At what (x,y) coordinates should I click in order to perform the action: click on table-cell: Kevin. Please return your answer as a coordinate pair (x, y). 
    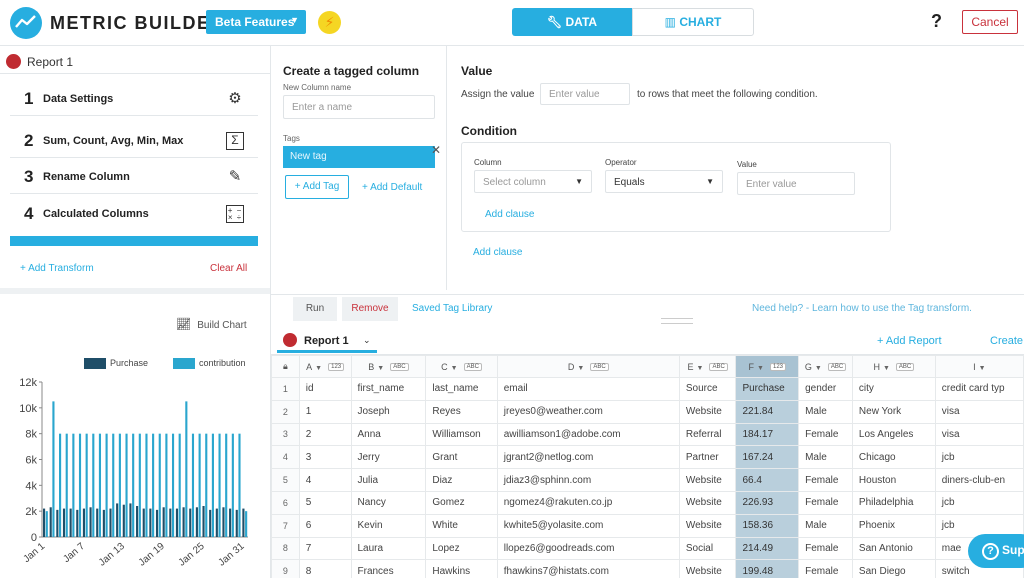
    Looking at the image, I should click on (388, 525).